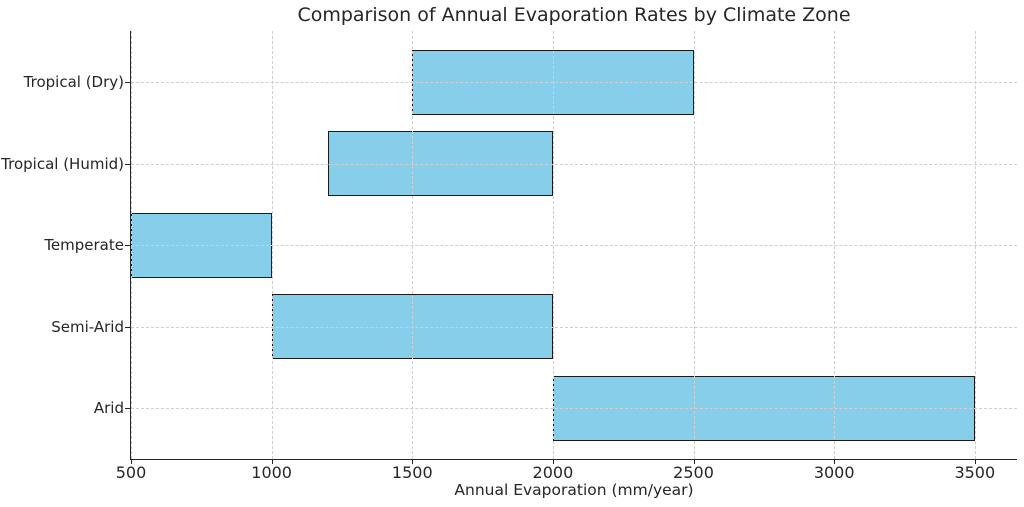 The width and height of the screenshot is (1024, 507). Describe the element at coordinates (271, 472) in the screenshot. I see `x-tick-label: 1000` at that location.